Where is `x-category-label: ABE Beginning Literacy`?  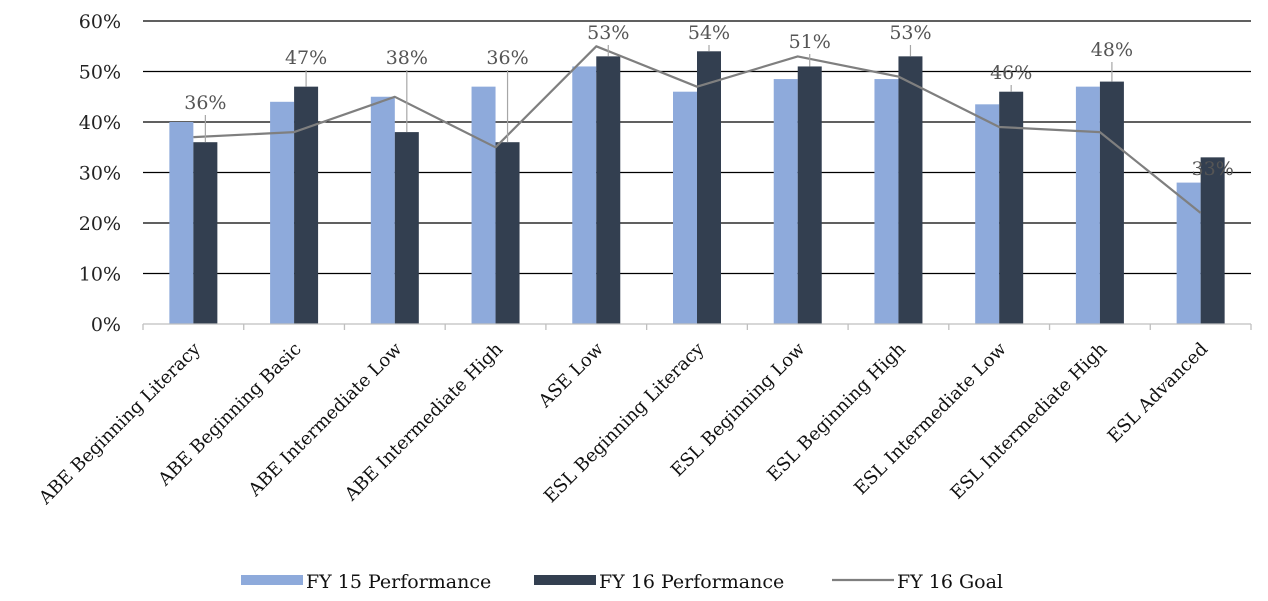
x-category-label: ABE Beginning Literacy is located at coordinates (119, 423).